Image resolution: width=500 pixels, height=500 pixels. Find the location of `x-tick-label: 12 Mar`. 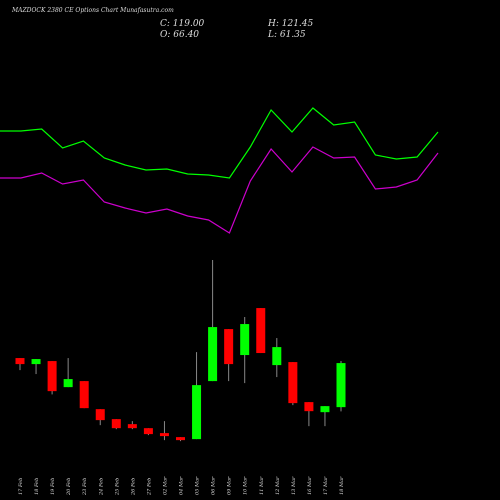

x-tick-label: 12 Mar is located at coordinates (278, 485).